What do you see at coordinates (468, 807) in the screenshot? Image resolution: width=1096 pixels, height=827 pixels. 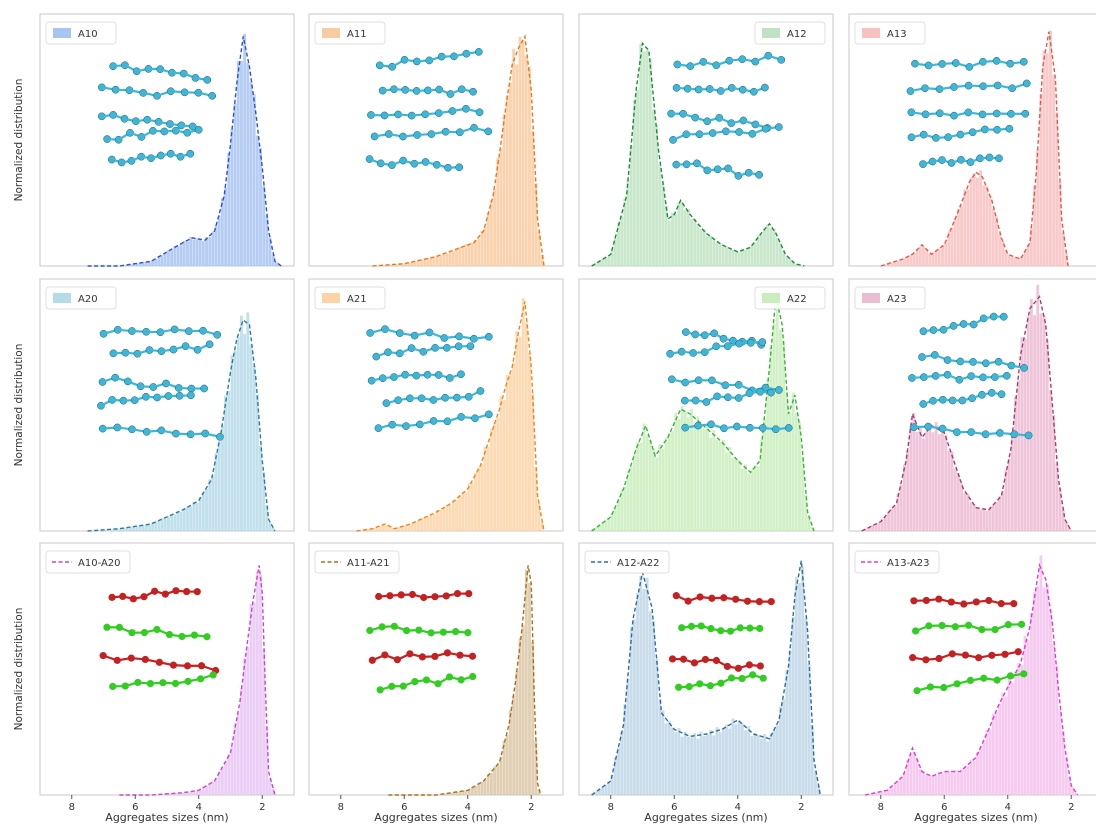 I see `x-tick-label: 4` at bounding box center [468, 807].